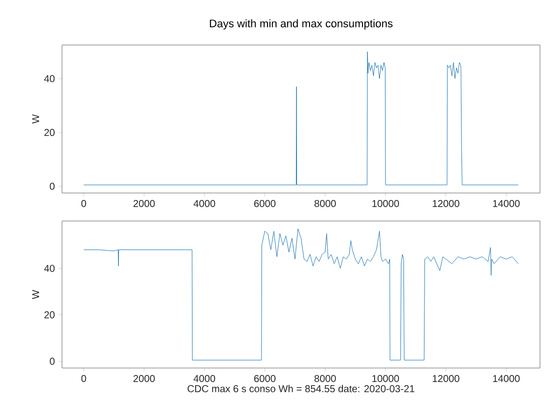 The image size is (553, 416). Describe the element at coordinates (301, 388) in the screenshot. I see `x-axis-title: CDC max 6 s conso Wh = 854.55 date: 2020-03-21` at that location.